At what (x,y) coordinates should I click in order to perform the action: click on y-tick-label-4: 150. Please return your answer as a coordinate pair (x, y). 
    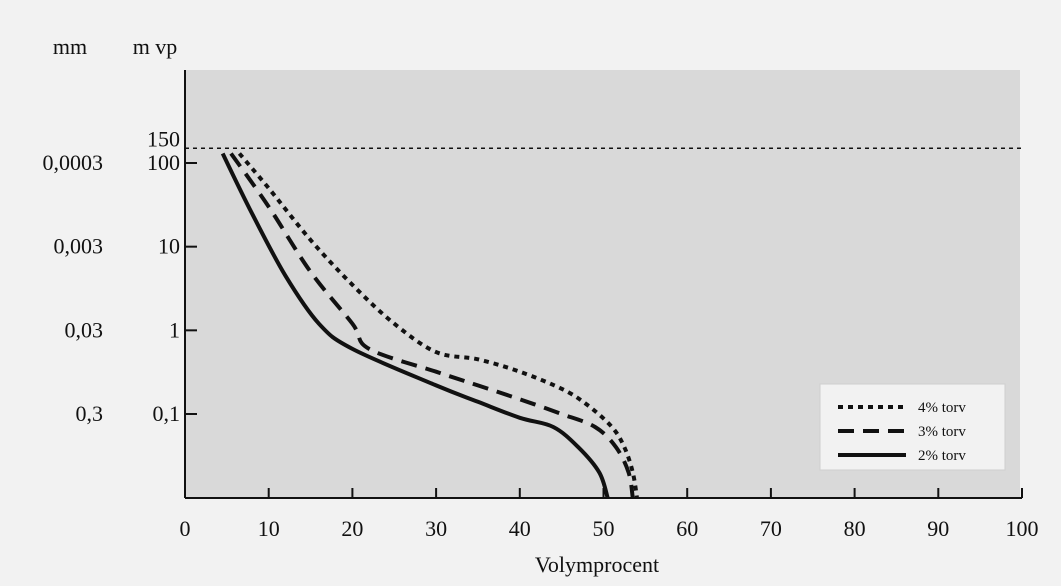
    Looking at the image, I should click on (163, 138).